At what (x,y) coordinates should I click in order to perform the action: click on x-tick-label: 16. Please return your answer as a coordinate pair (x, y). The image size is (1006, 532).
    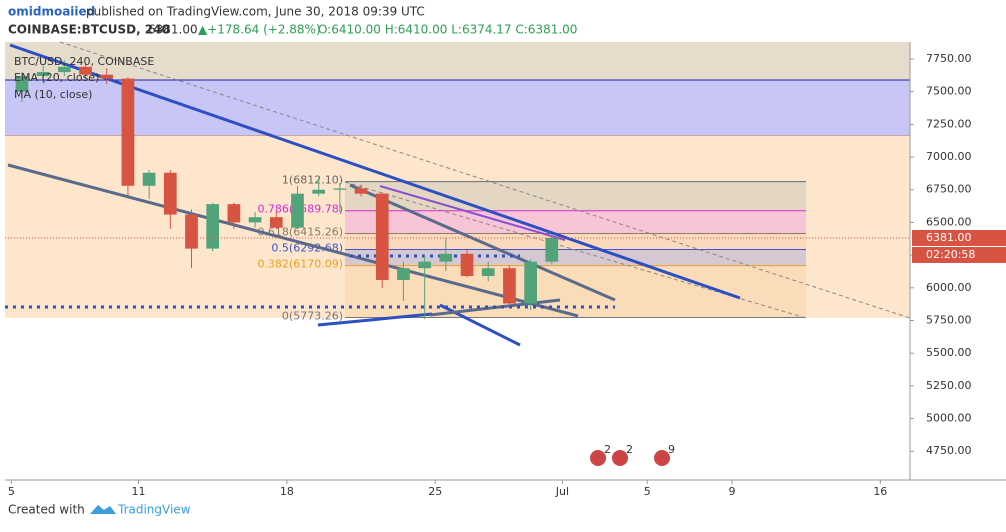
    Looking at the image, I should click on (880, 491).